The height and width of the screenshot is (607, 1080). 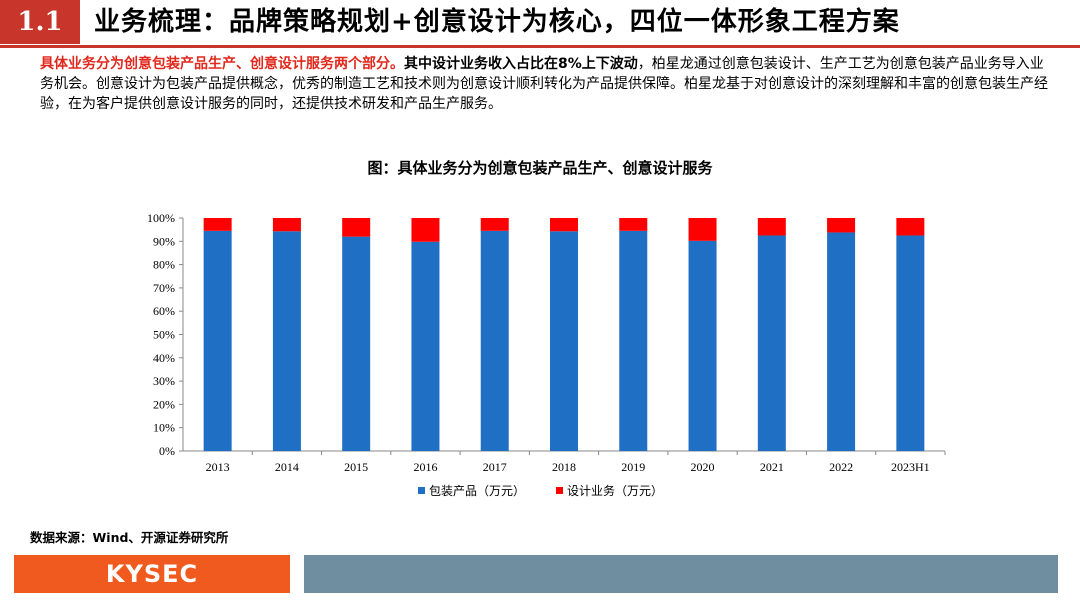 What do you see at coordinates (164, 335) in the screenshot?
I see `y-tick-label: 50%` at bounding box center [164, 335].